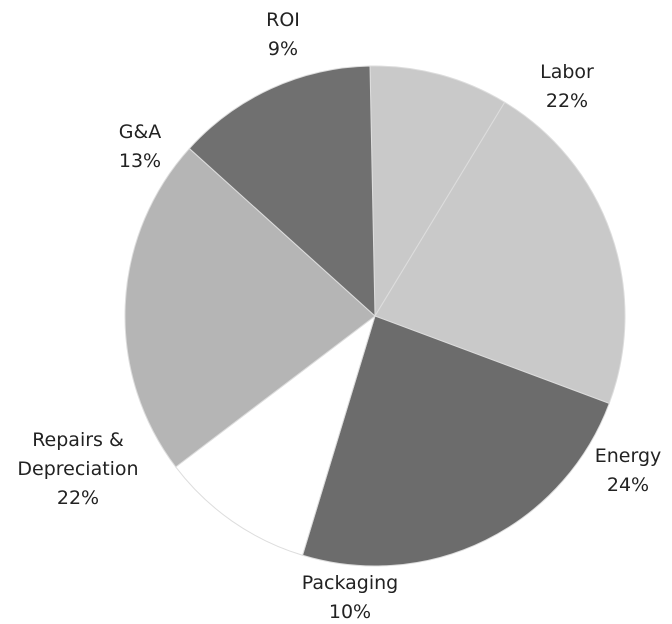 This screenshot has width=672, height=624. Describe the element at coordinates (78, 454) in the screenshot. I see `slice-label: Repairs & Depreciation` at that location.